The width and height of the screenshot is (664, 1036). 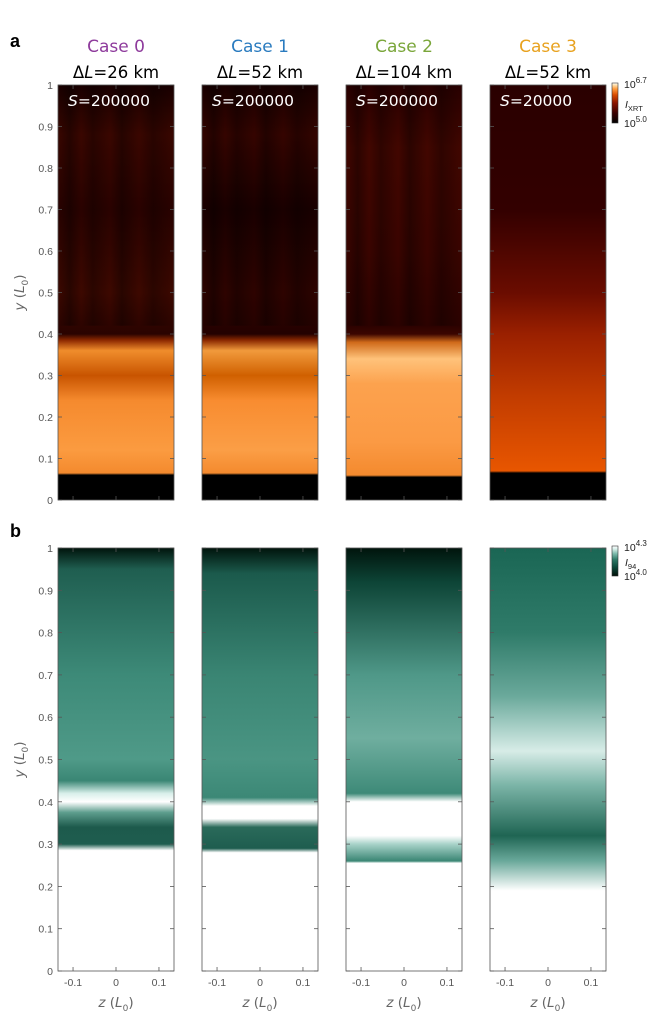 I want to click on lundquist-label: S=20000, so click(x=536, y=101).